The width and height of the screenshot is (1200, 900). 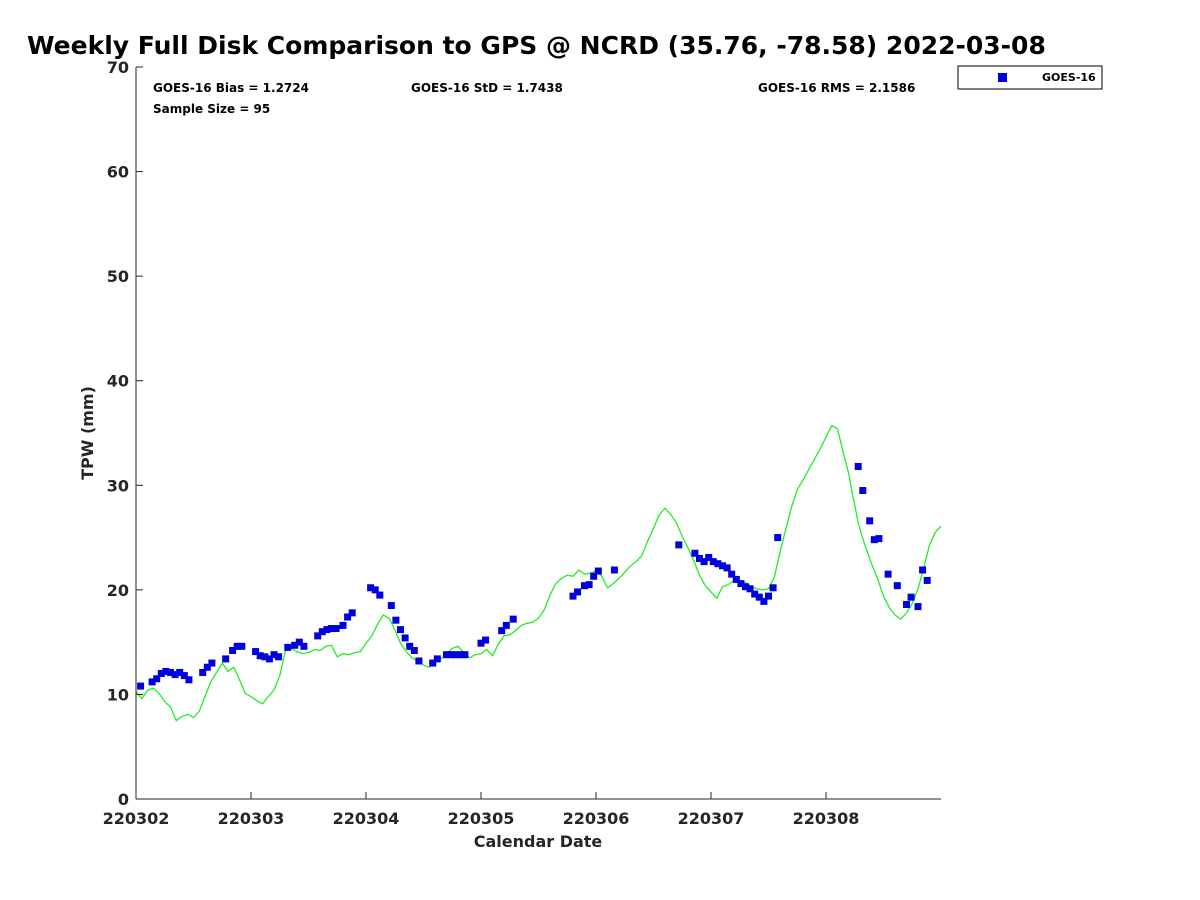 I want to click on legend-marker, so click(x=1002, y=77).